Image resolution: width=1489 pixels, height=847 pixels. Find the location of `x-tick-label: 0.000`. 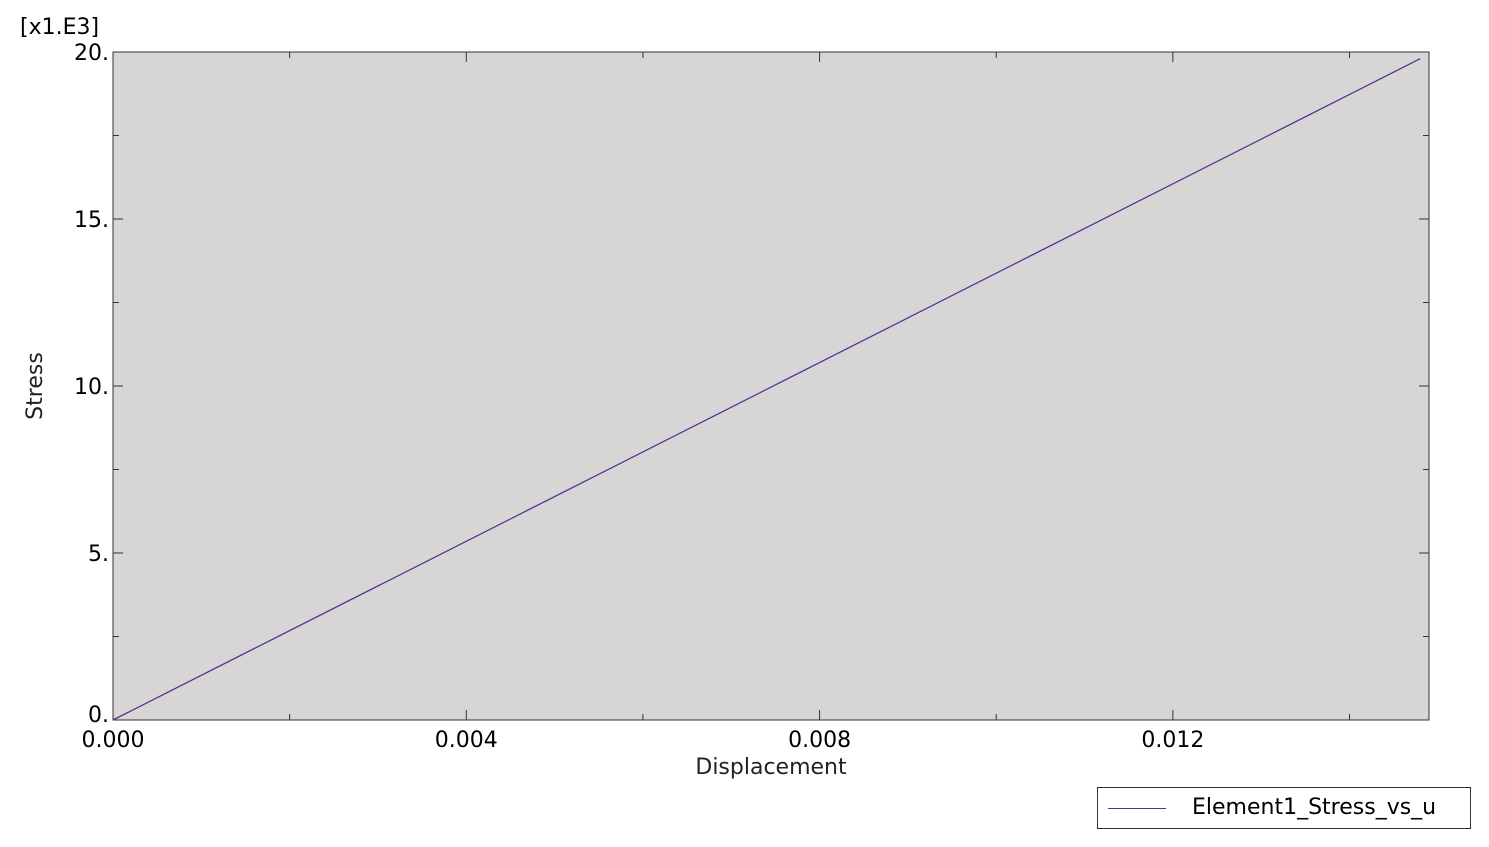

x-tick-label: 0.000 is located at coordinates (113, 740).